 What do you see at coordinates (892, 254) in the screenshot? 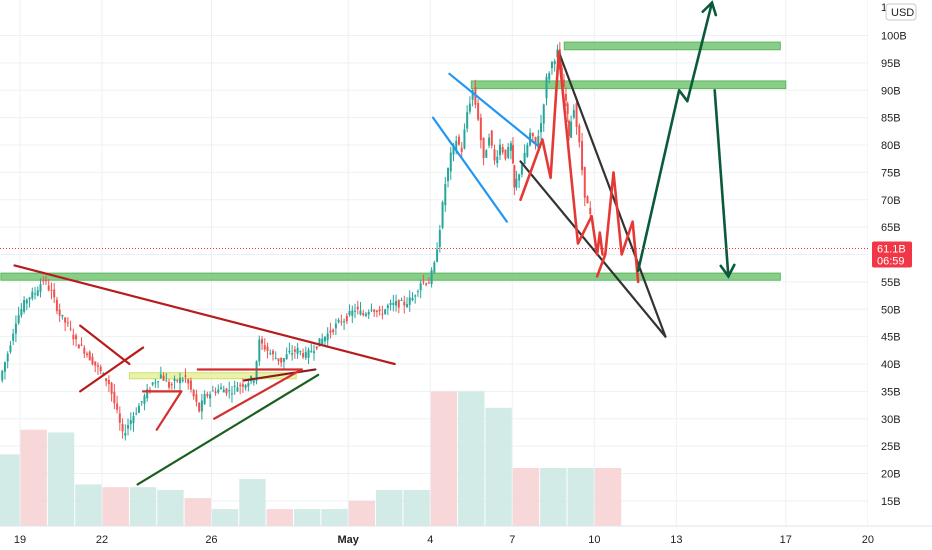
I see `last-price-tag` at bounding box center [892, 254].